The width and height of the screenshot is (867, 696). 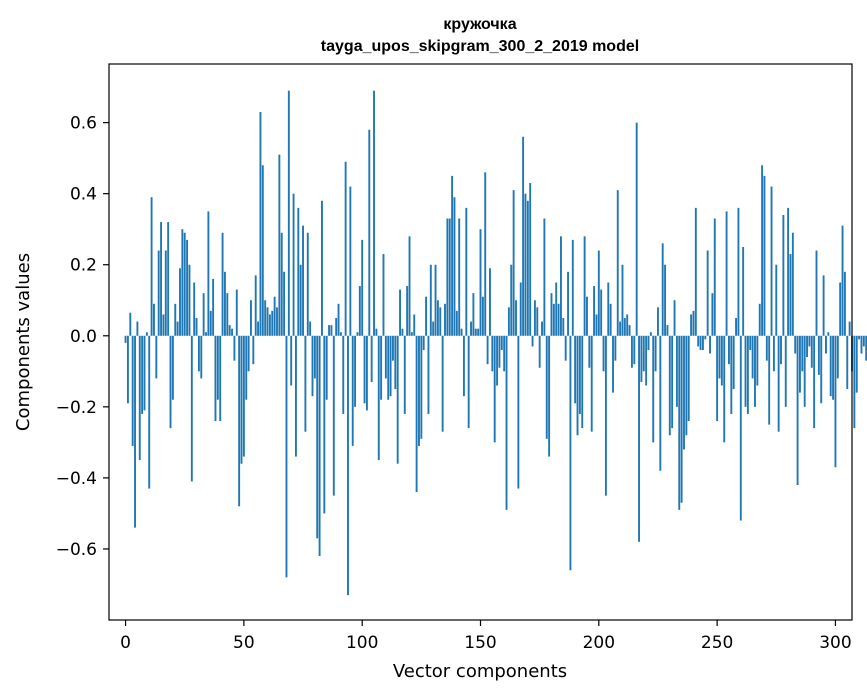 What do you see at coordinates (599, 643) in the screenshot?
I see `x-tick-label: 200` at bounding box center [599, 643].